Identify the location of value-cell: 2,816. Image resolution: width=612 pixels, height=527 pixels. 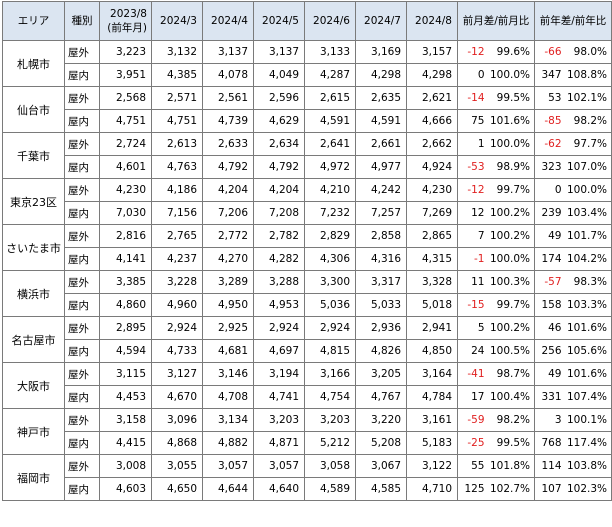
(125, 236).